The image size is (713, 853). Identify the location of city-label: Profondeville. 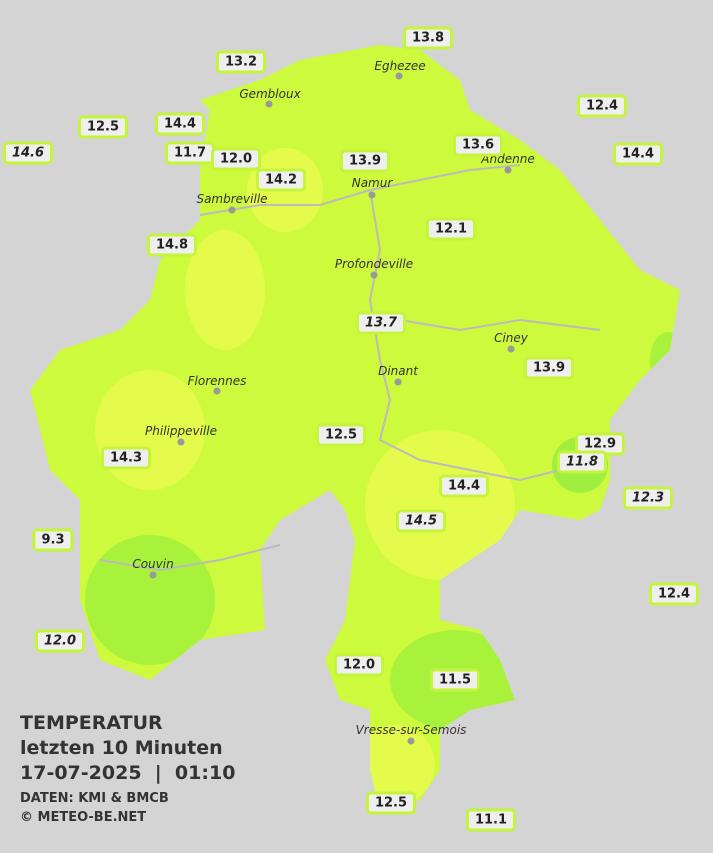
(374, 264).